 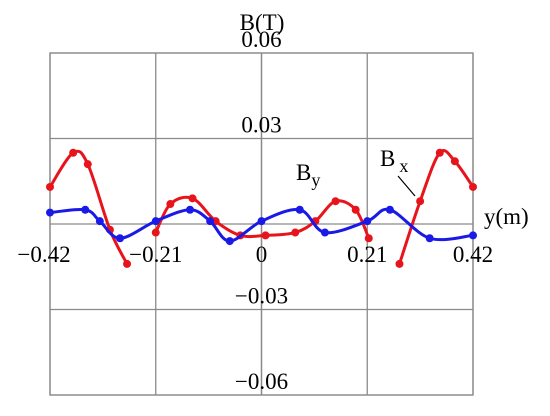 I want to click on x-tick-label: 0.21, so click(x=367, y=254).